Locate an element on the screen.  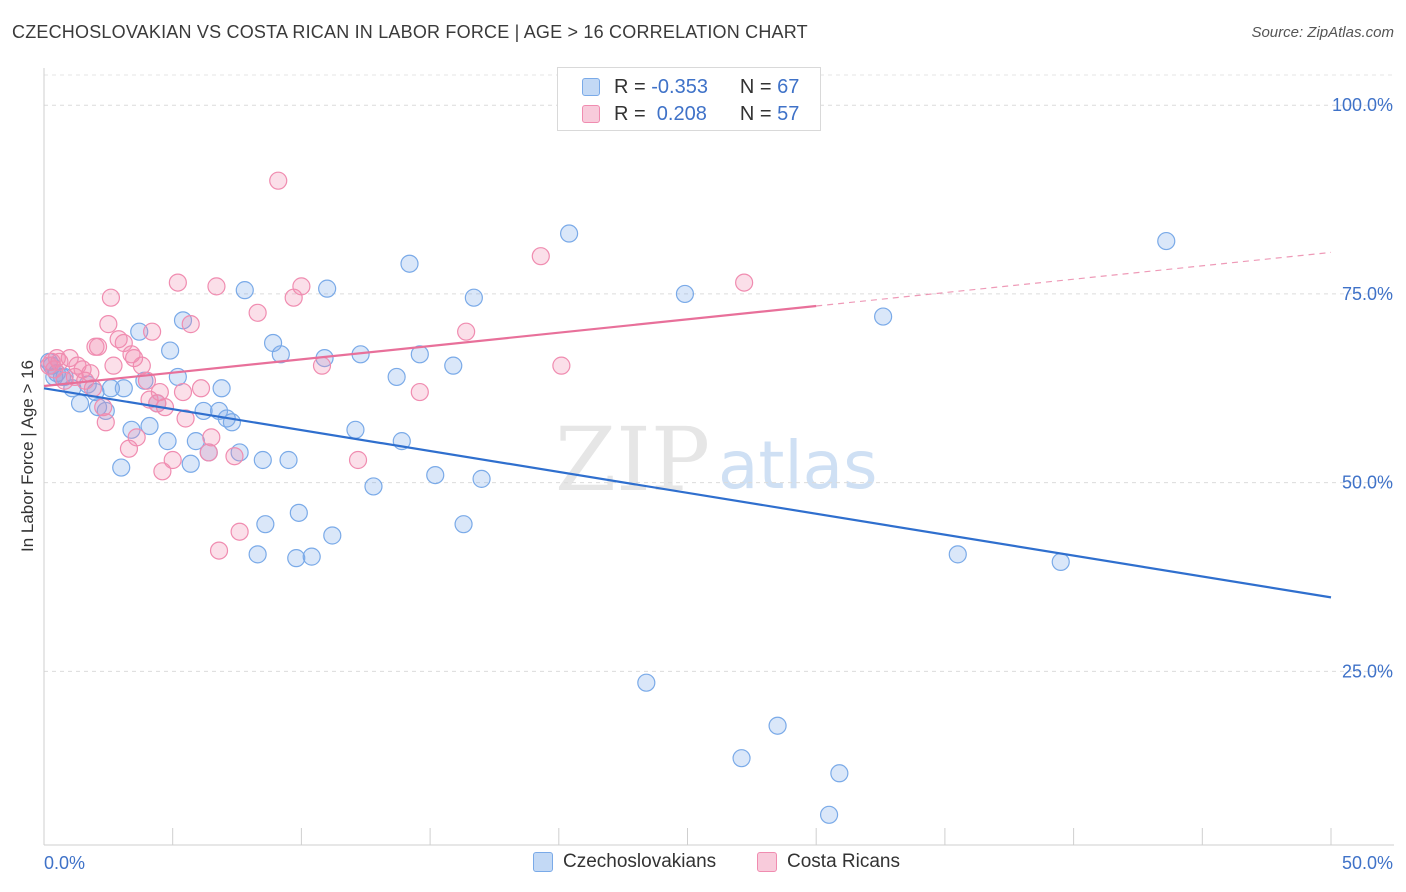
r-value: 0.208 is located at coordinates (679, 113).